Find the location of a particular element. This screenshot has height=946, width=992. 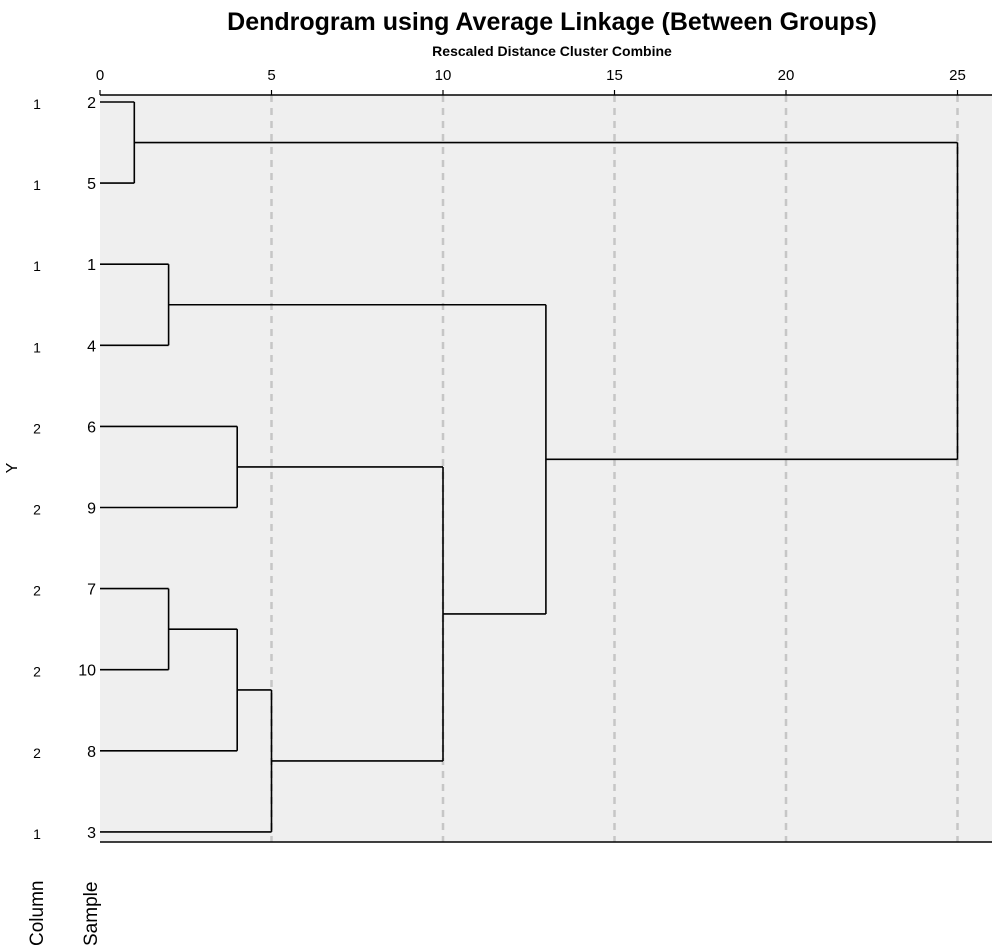

leaf-label-9: 9 is located at coordinates (91, 509).